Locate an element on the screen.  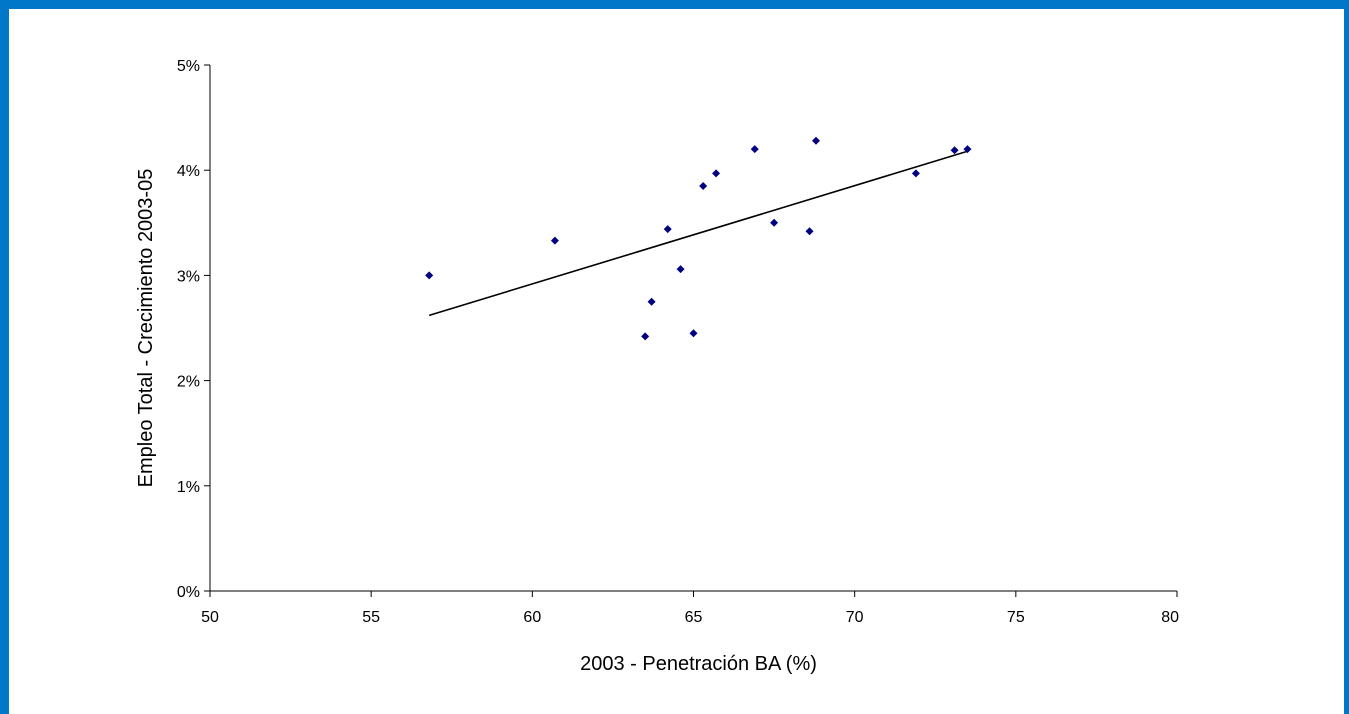
x-tick-label: 75 is located at coordinates (1016, 617).